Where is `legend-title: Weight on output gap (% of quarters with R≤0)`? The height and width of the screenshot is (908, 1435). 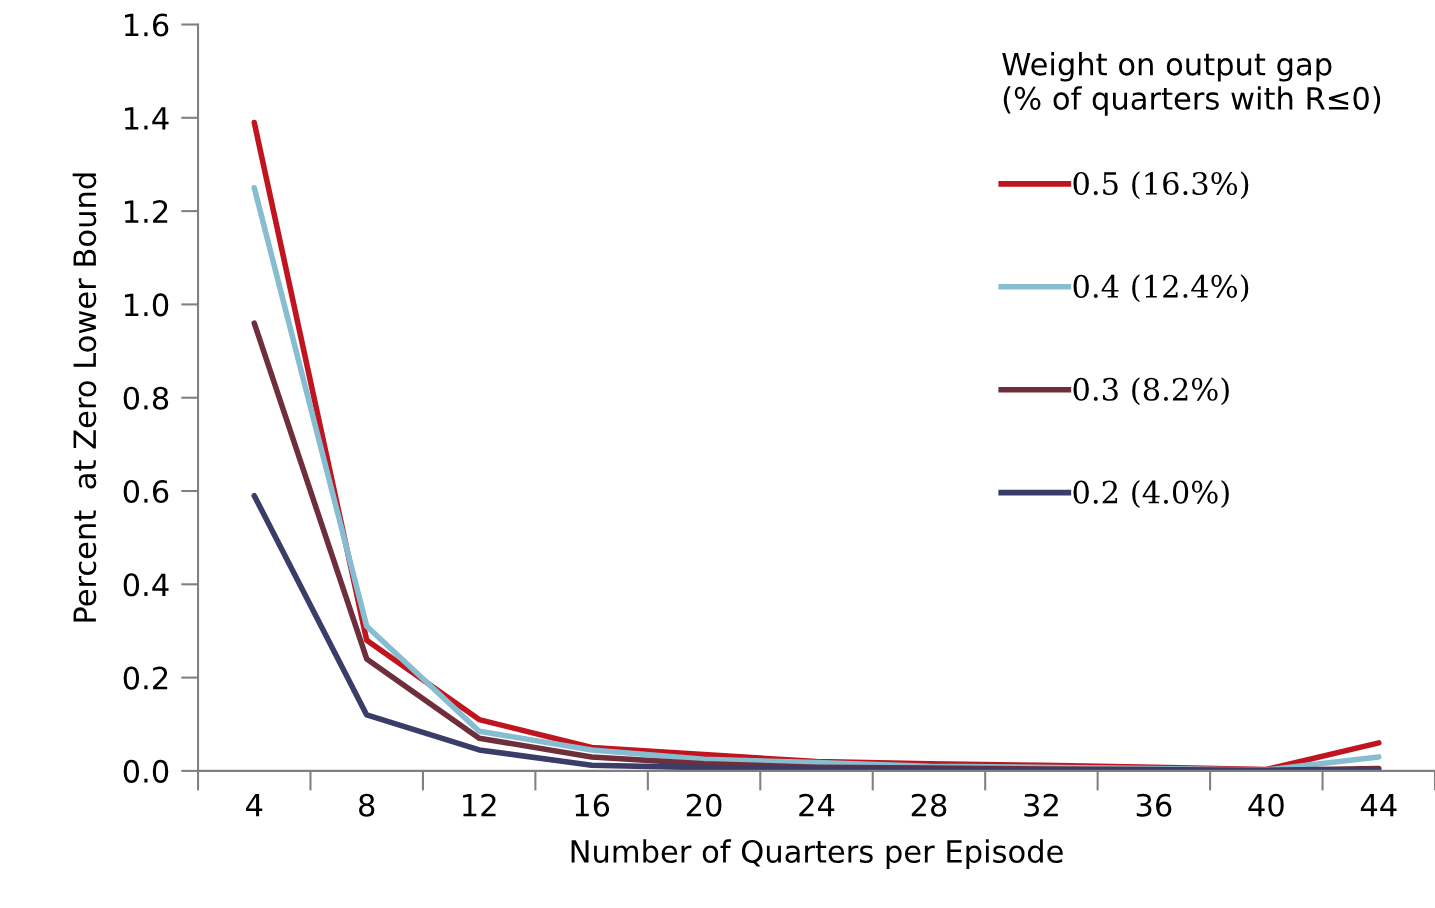
legend-title: Weight on output gap (% of quarters with R≤0) is located at coordinates (1191, 84).